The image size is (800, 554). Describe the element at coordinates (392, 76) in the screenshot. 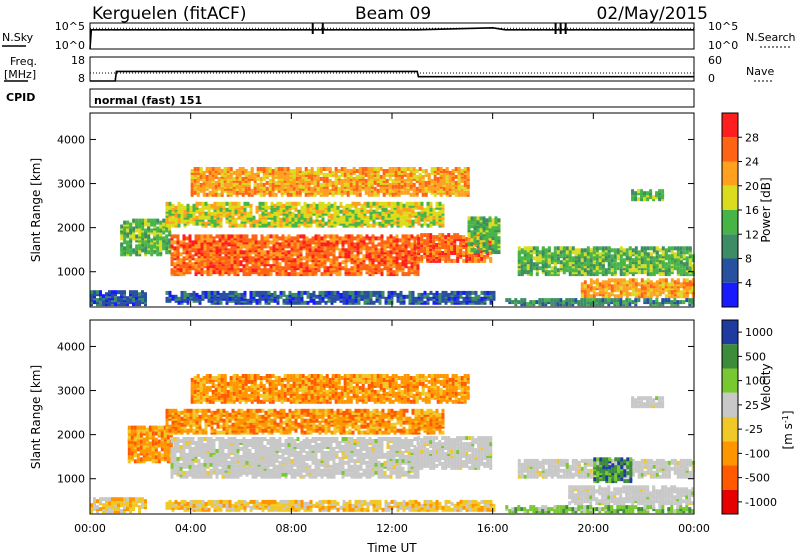

I see `freq-series-line` at that location.